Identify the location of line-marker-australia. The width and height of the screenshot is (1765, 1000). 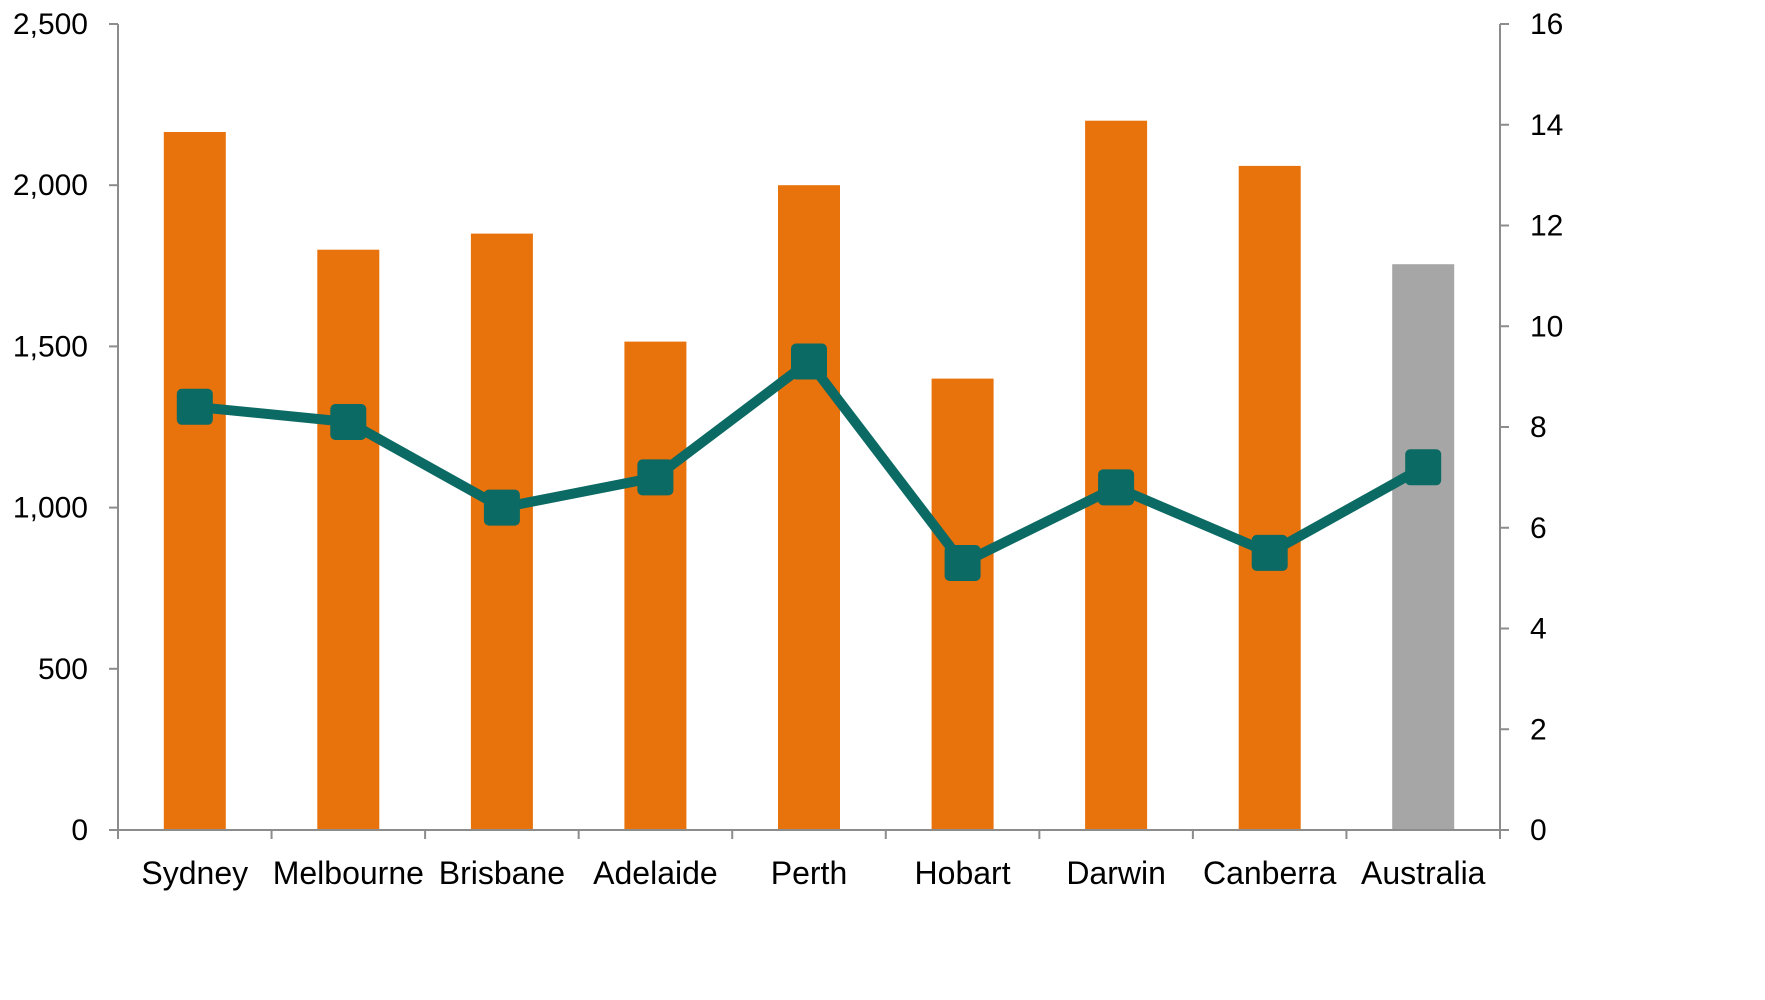
(1423, 467).